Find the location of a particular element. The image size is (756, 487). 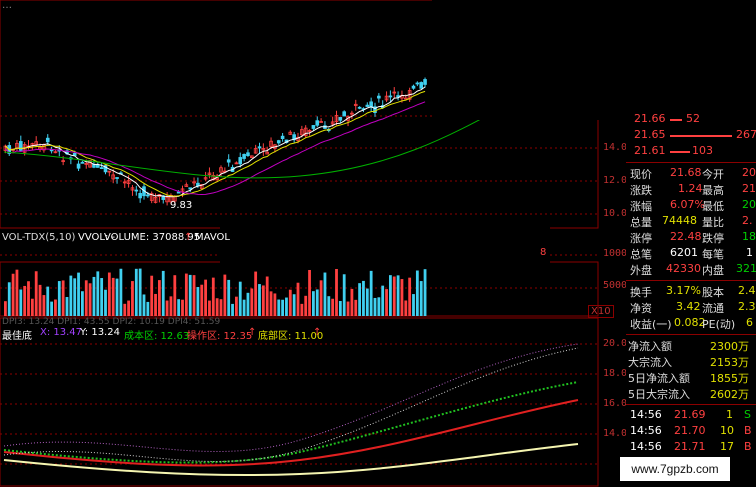

order-book-row: 21.66 52 is located at coordinates (667, 118).